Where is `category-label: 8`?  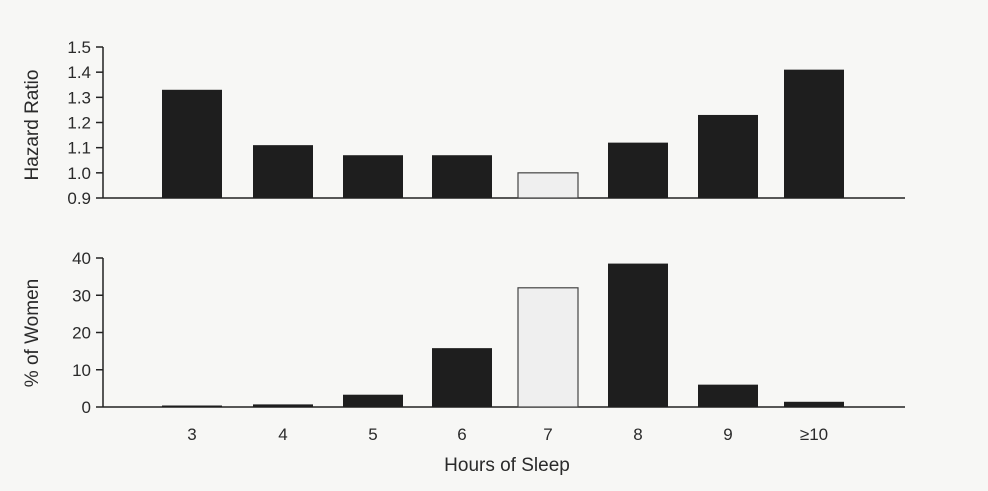
category-label: 8 is located at coordinates (637, 434).